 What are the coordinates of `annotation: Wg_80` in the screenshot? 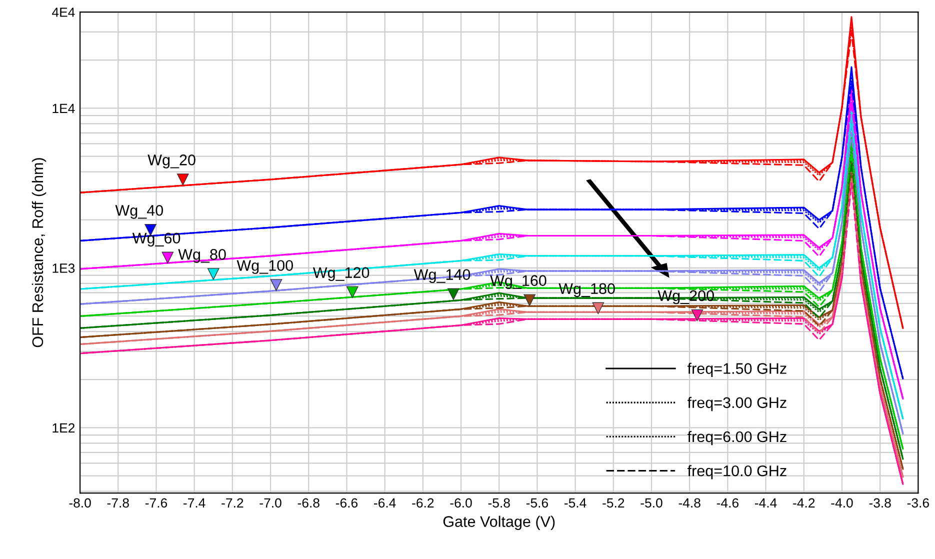 It's located at (202, 256).